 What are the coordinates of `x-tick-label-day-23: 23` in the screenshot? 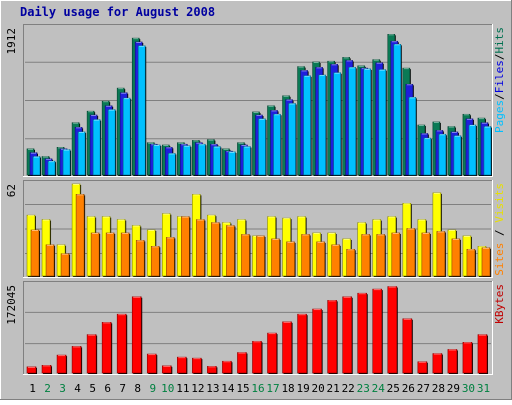 It's located at (363, 388).